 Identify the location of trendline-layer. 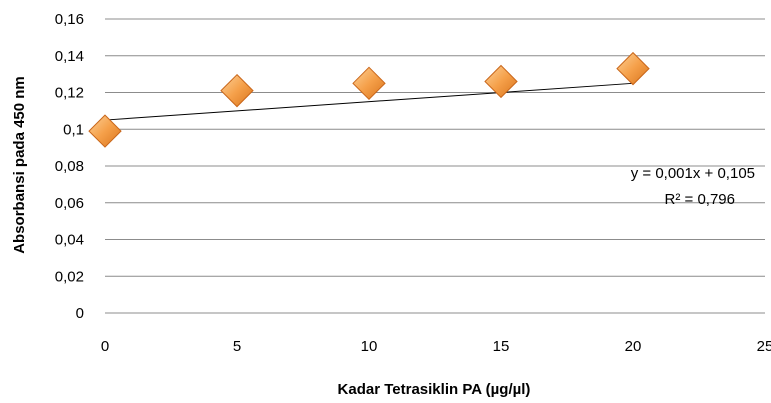
(369, 101).